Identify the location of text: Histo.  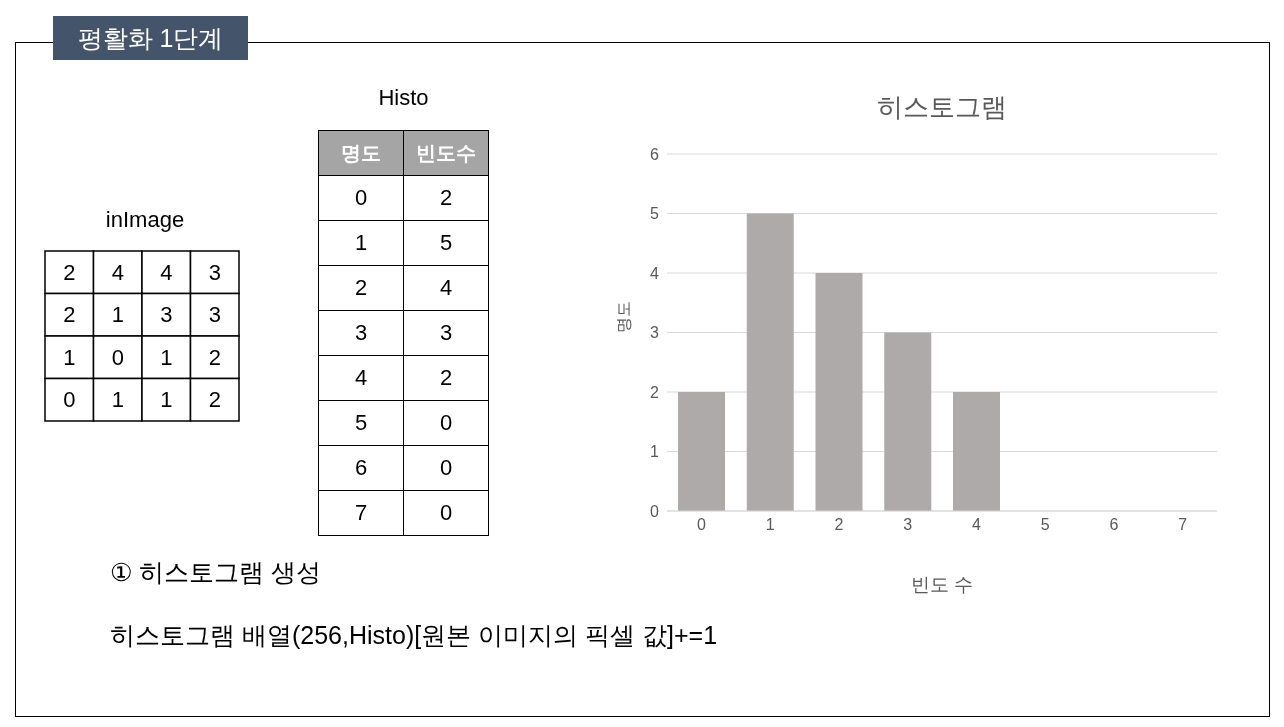
(403, 98).